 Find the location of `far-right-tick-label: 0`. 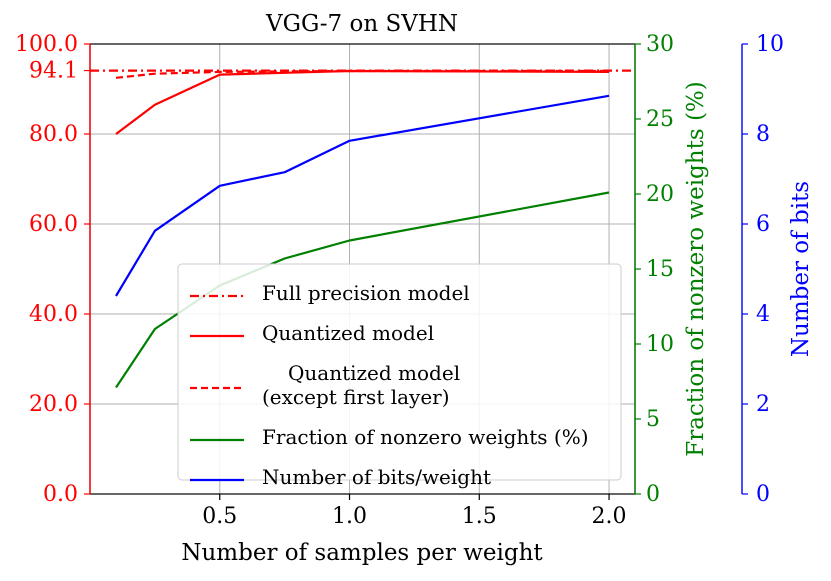

far-right-tick-label: 0 is located at coordinates (763, 494).